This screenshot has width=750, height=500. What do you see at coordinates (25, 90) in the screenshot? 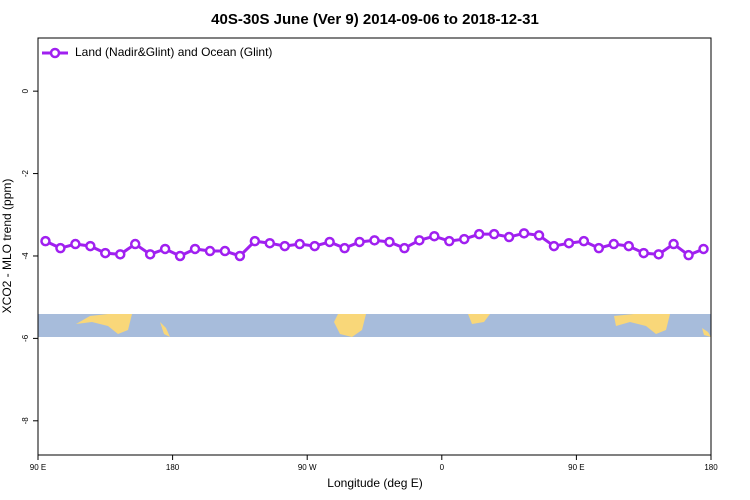
I see `y-tick-label: 0` at bounding box center [25, 90].